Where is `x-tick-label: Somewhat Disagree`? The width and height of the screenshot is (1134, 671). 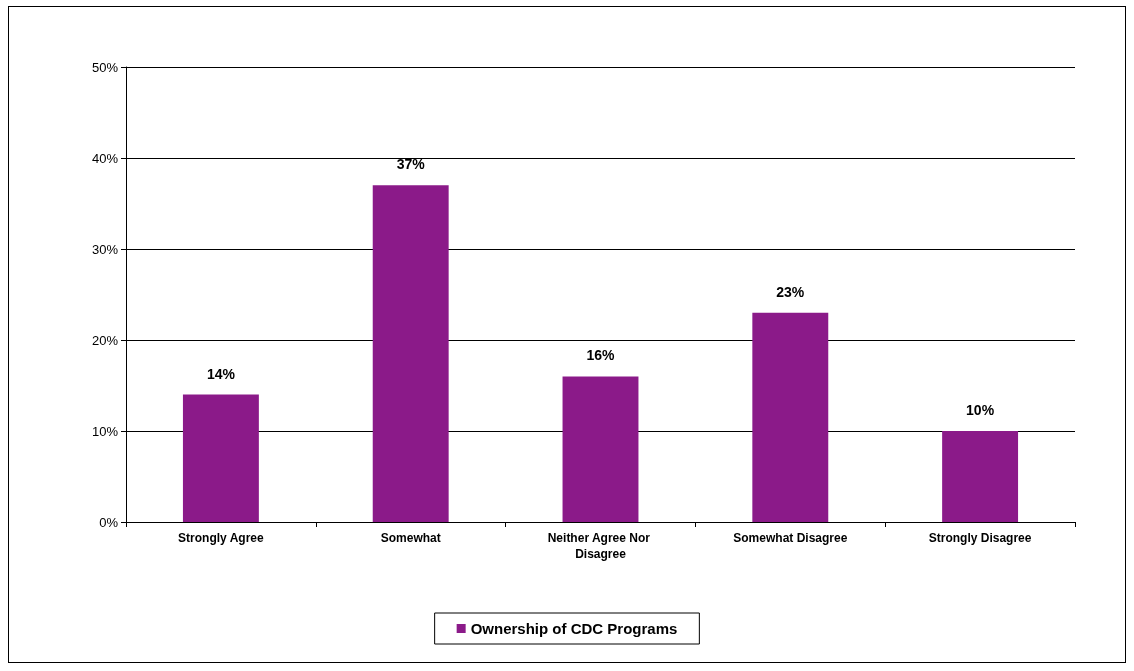
x-tick-label: Somewhat Disagree is located at coordinates (790, 538).